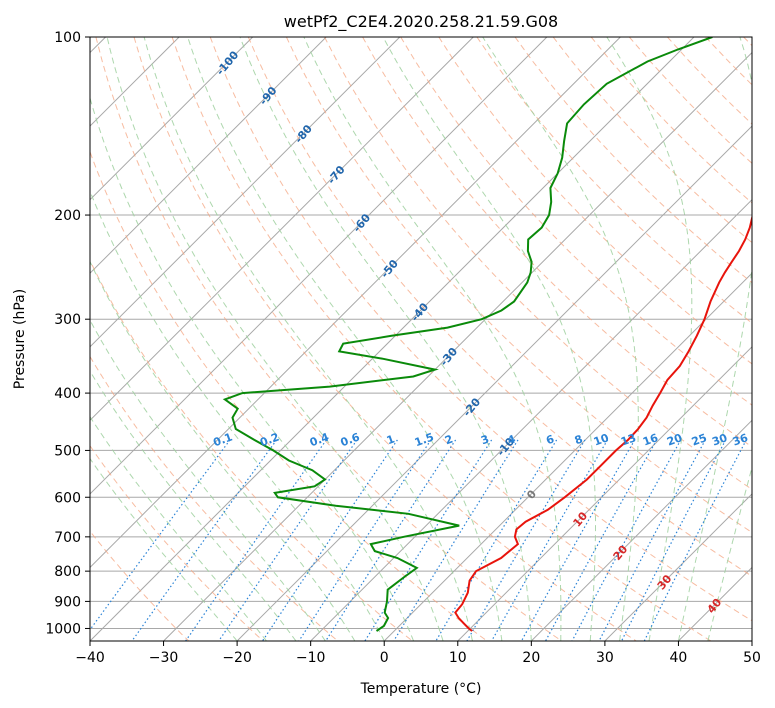 This screenshot has width=775, height=708. Describe the element at coordinates (424, 439) in the screenshot. I see `mixing-ratio-label: 1.5` at that location.